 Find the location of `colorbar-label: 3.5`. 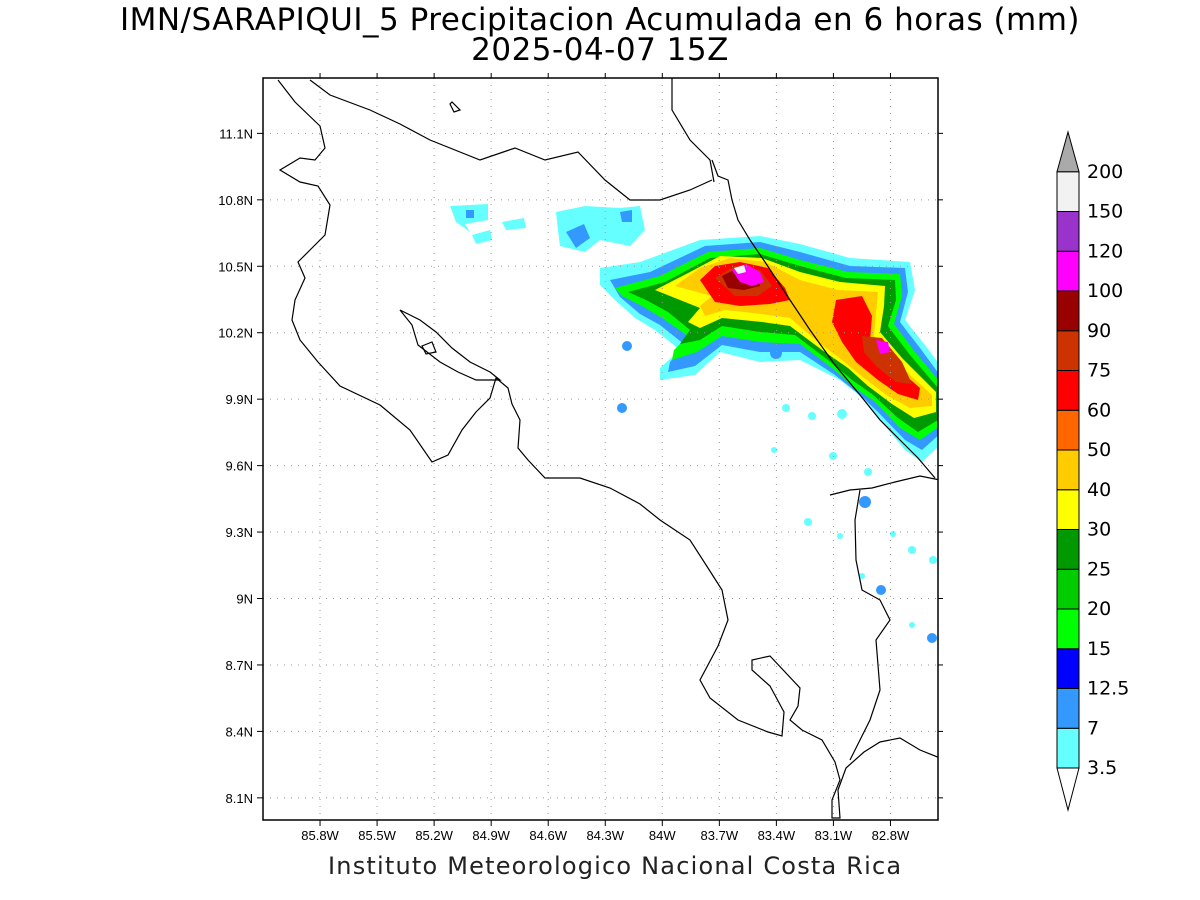

colorbar-label: 3.5 is located at coordinates (1102, 768).